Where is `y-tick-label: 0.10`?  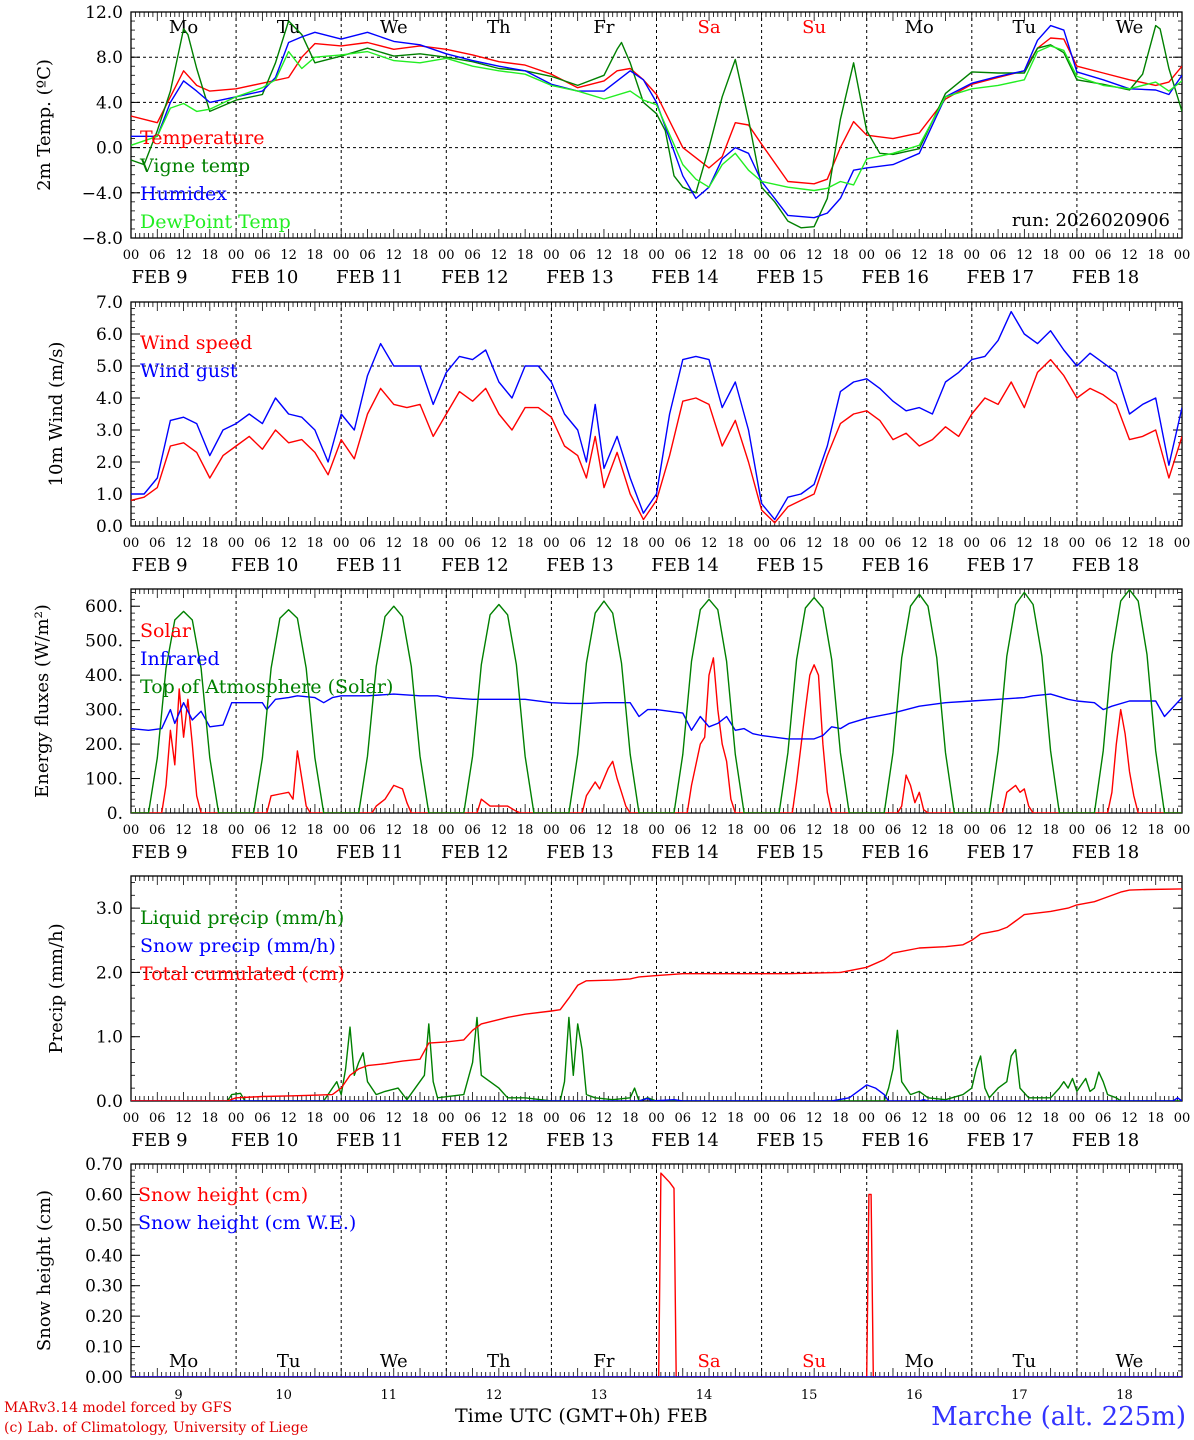
y-tick-label: 0.10 is located at coordinates (104, 1348).